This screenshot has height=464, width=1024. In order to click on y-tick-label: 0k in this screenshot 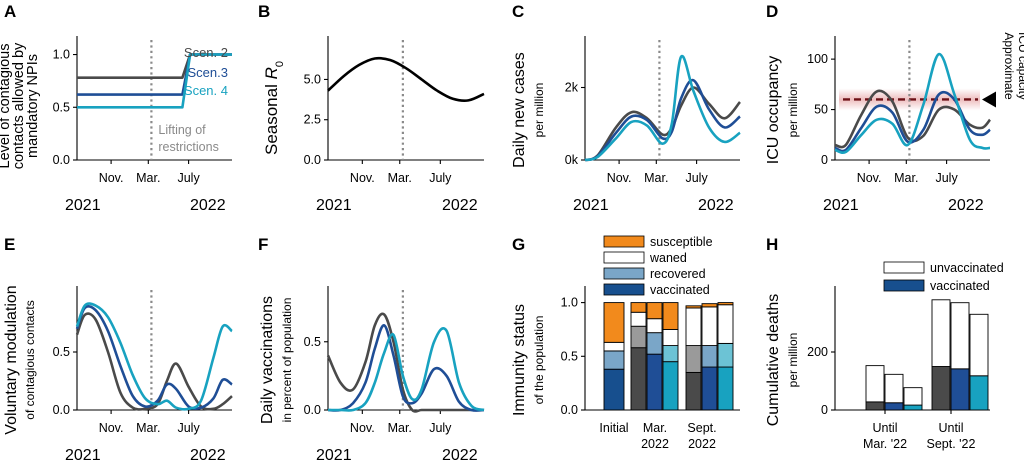, I will do `click(572, 160)`.